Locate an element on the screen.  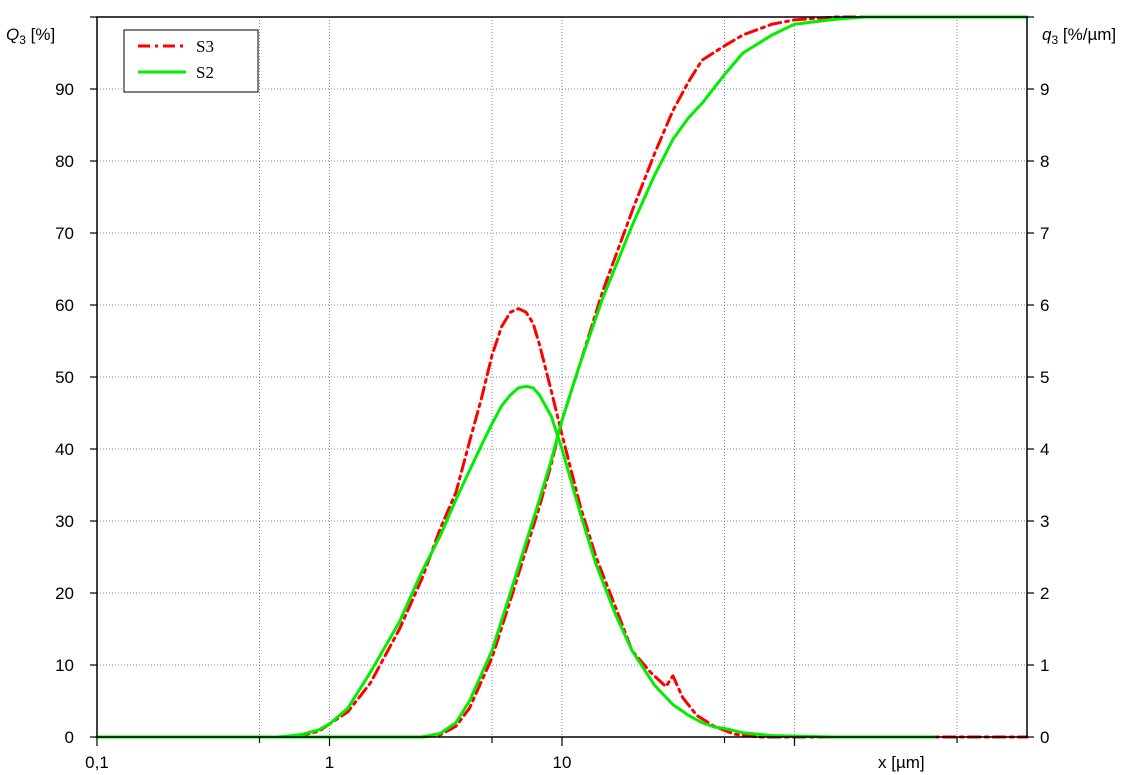
left-axis-title: Q3 [%] is located at coordinates (30, 36).